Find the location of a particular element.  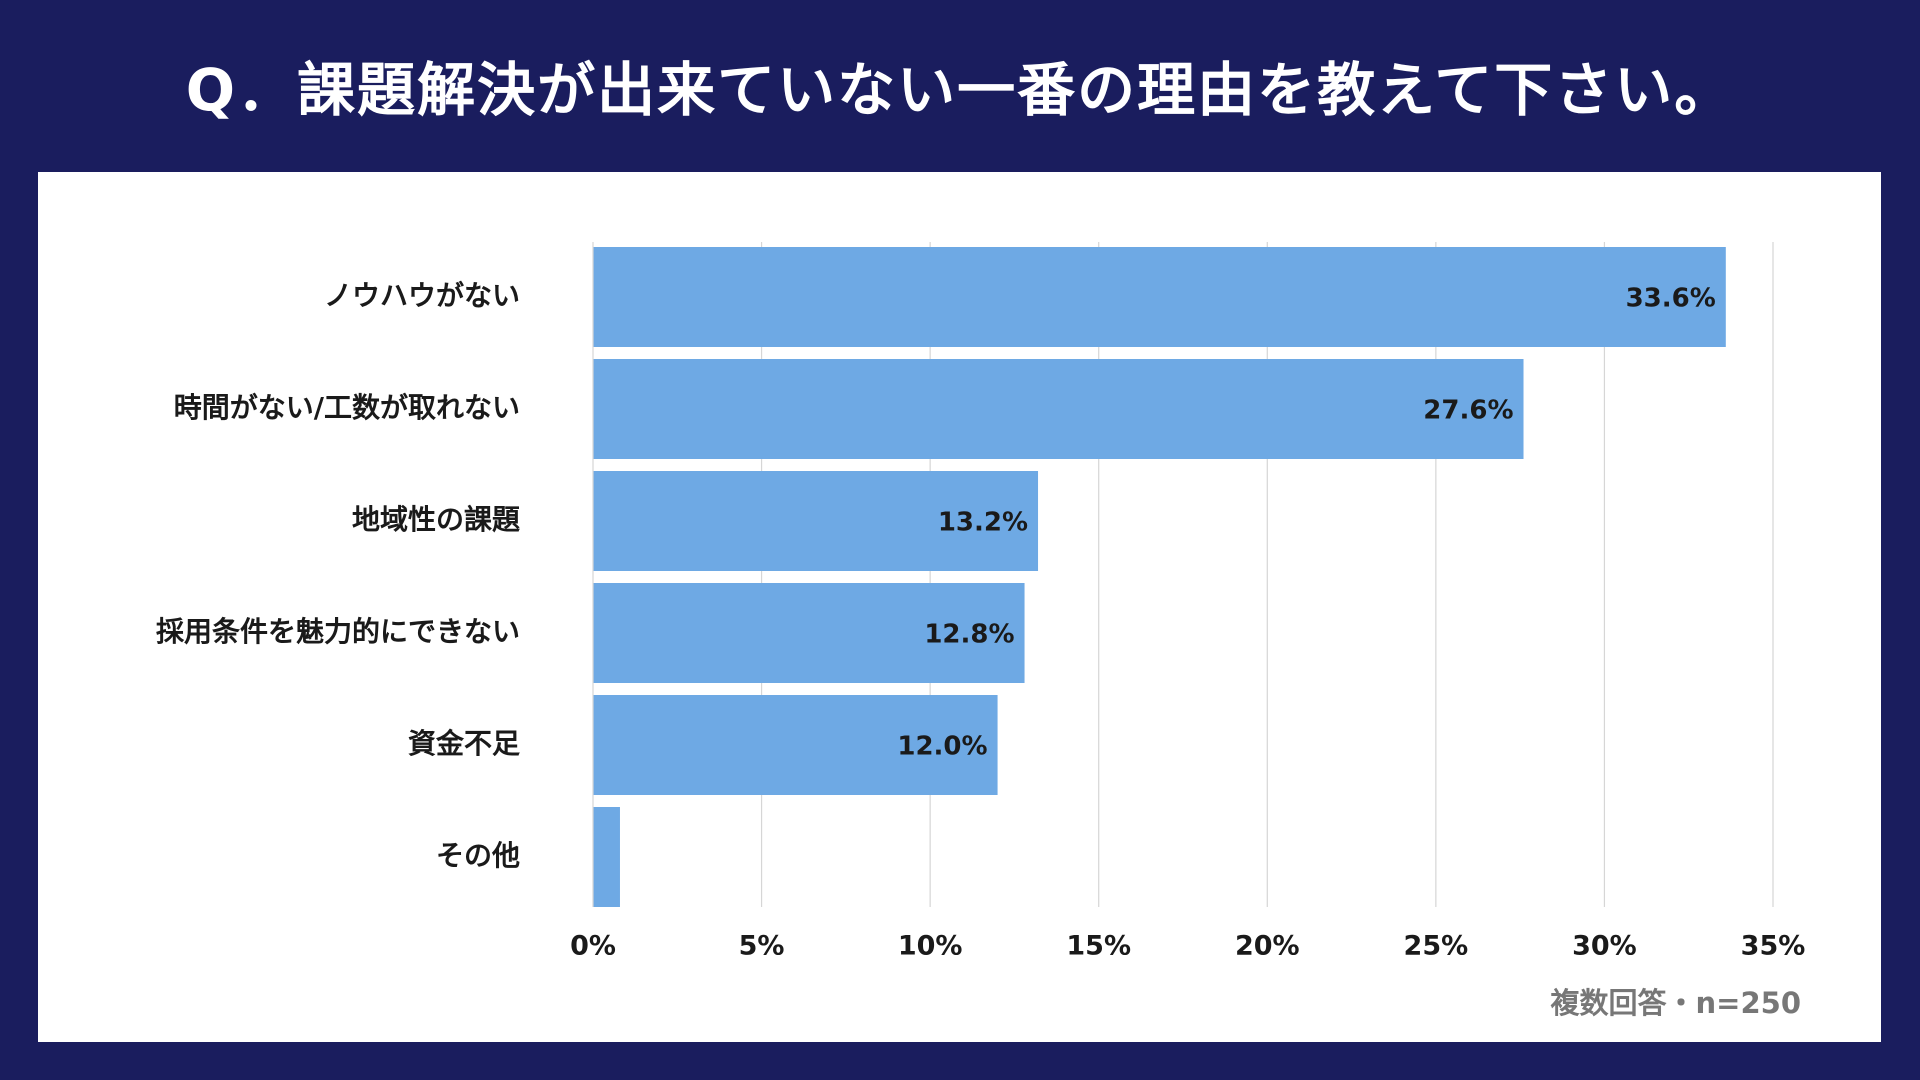

sample-note: 複数回答・n=250 is located at coordinates (1675, 1003).